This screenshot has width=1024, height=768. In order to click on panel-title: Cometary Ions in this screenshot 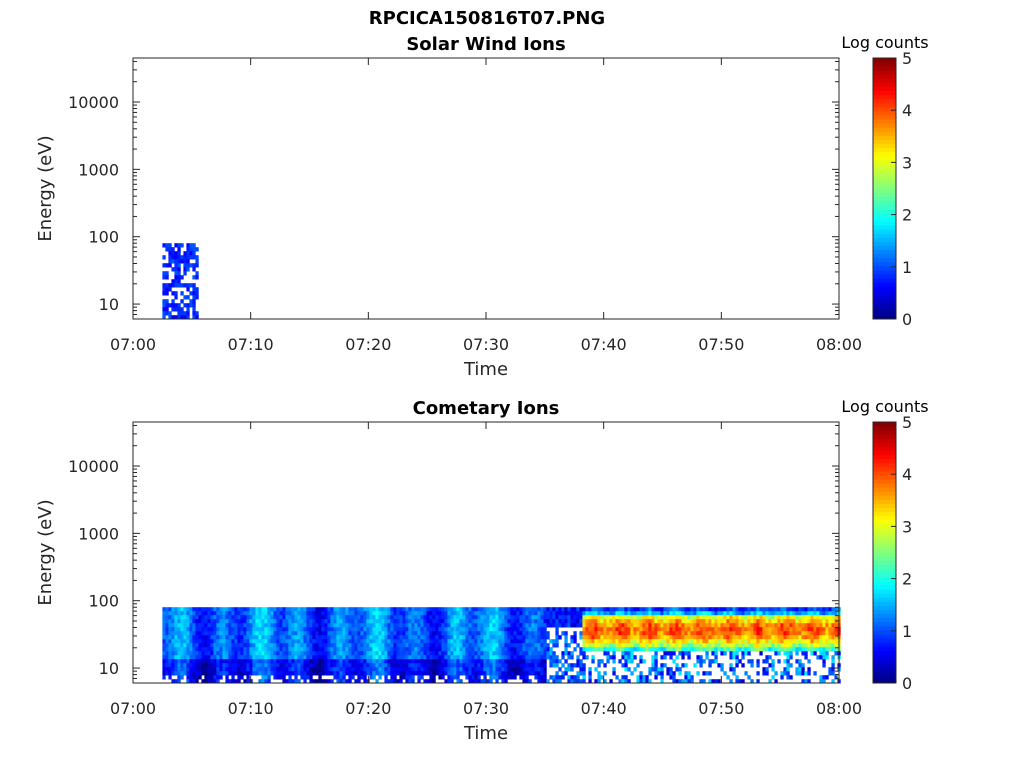, I will do `click(486, 408)`.